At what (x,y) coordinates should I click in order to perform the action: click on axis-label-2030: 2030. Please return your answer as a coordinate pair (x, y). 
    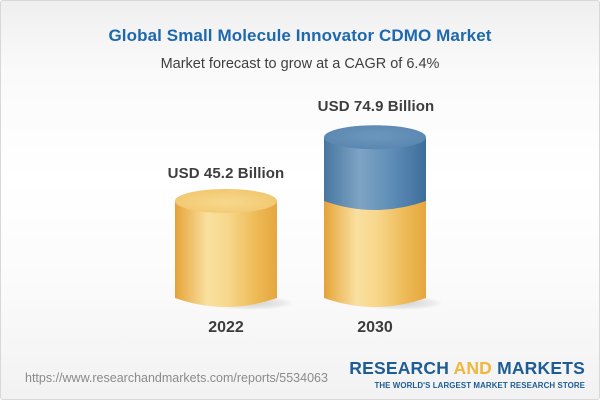
    Looking at the image, I should click on (375, 327).